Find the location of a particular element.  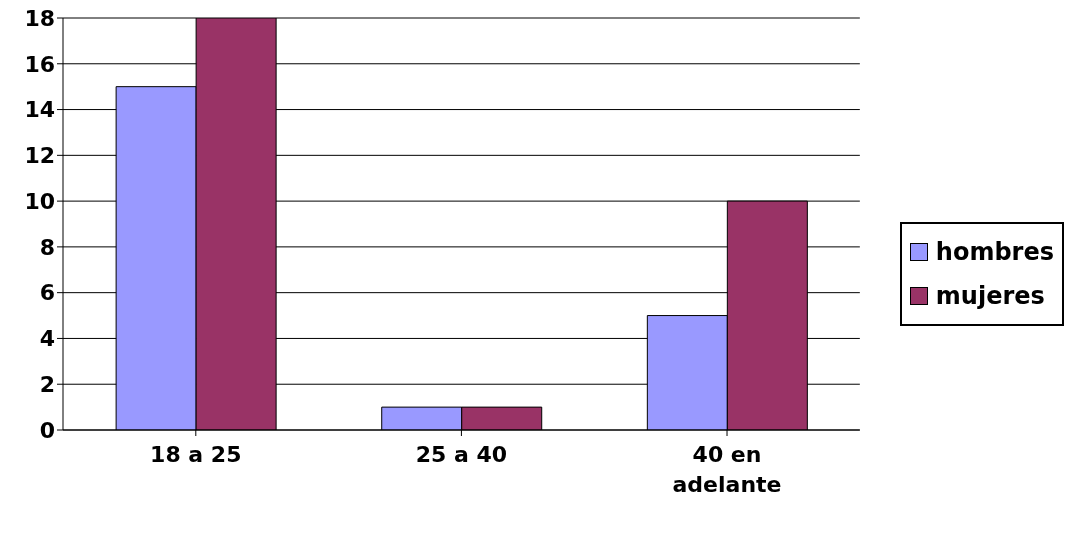

y-tick-label: 0 is located at coordinates (47, 430).